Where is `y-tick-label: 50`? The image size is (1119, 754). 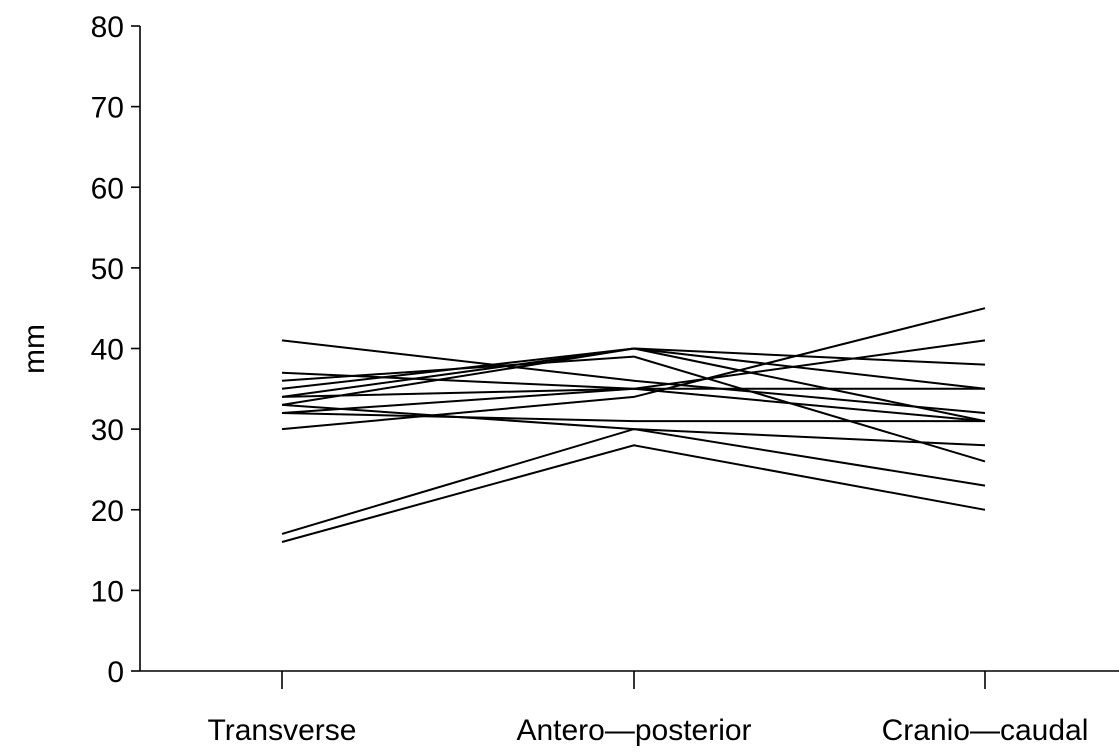
y-tick-label: 50 is located at coordinates (107, 269).